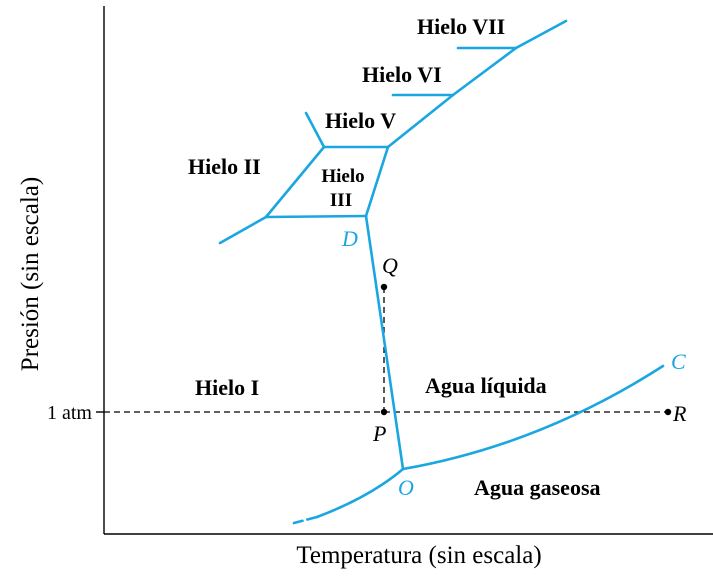 This screenshot has height=584, width=713. Describe the element at coordinates (243, 230) in the screenshot. I see `ice-i-ii-boundary` at that location.